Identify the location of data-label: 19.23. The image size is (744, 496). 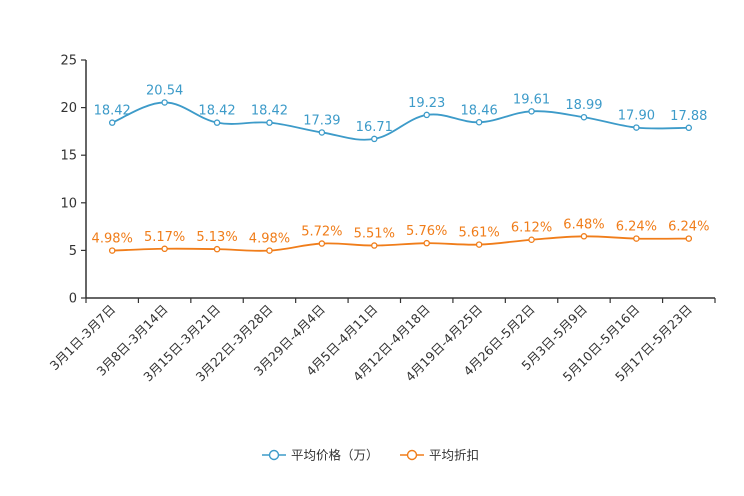
(426, 103).